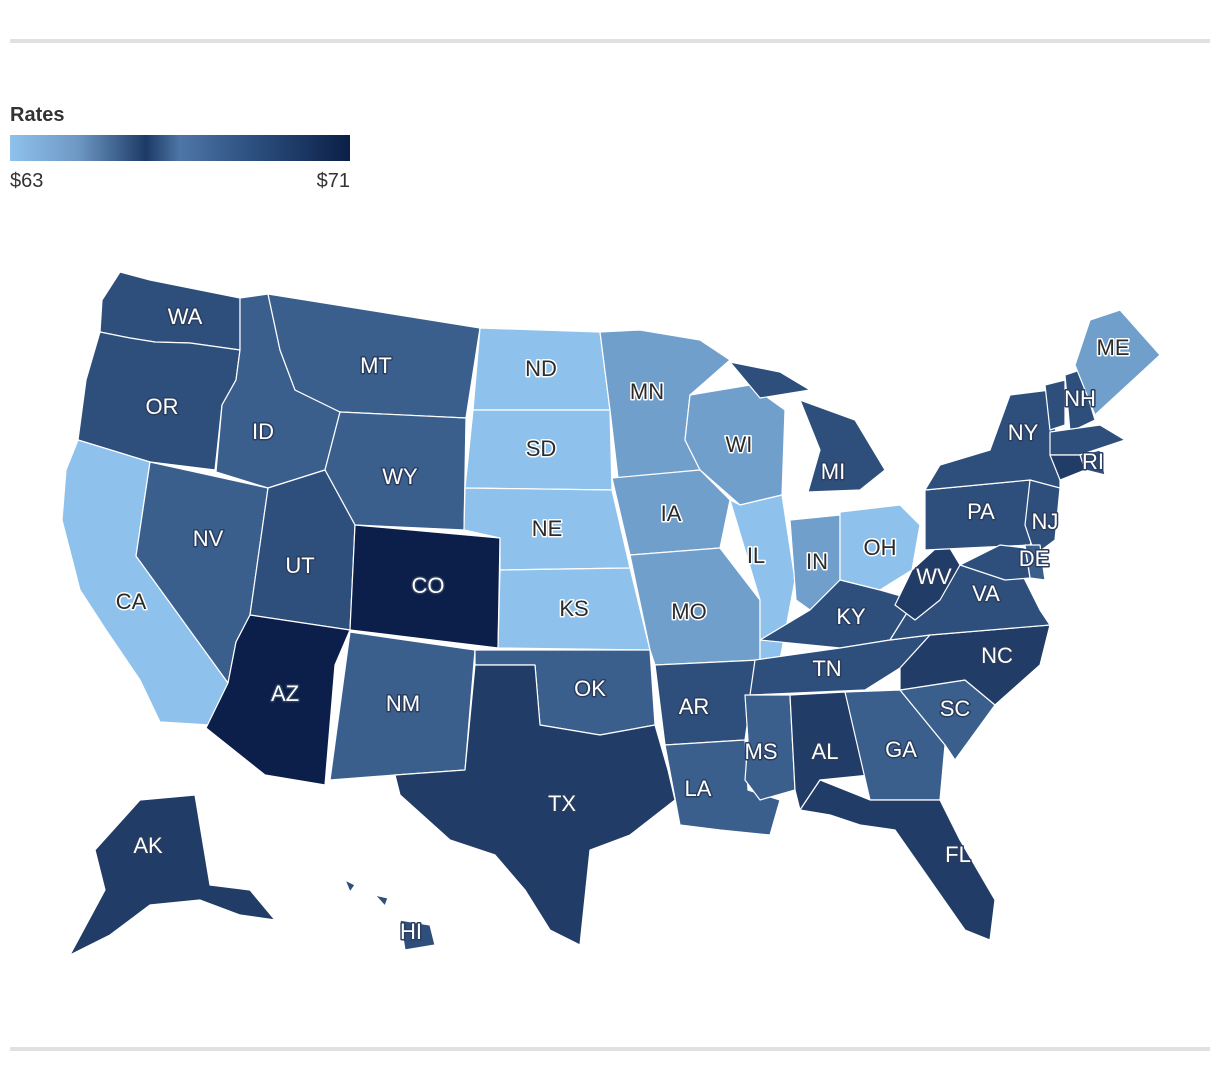 The height and width of the screenshot is (1082, 1220). Describe the element at coordinates (825, 751) in the screenshot. I see `state-label-al: AL` at that location.